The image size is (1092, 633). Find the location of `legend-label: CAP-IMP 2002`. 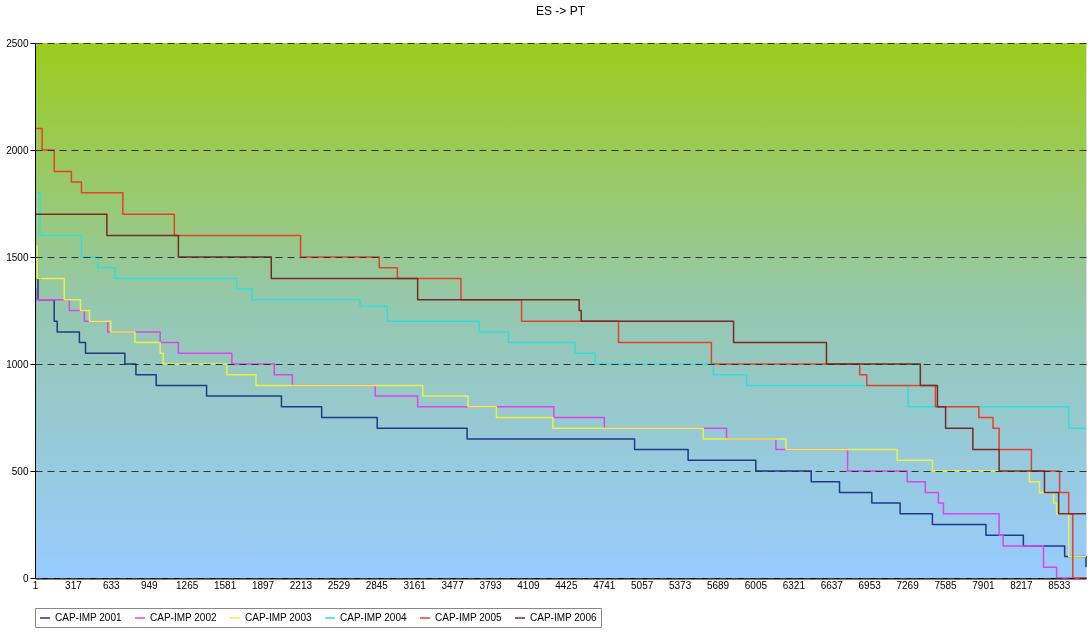

legend-label: CAP-IMP 2002 is located at coordinates (183, 617).